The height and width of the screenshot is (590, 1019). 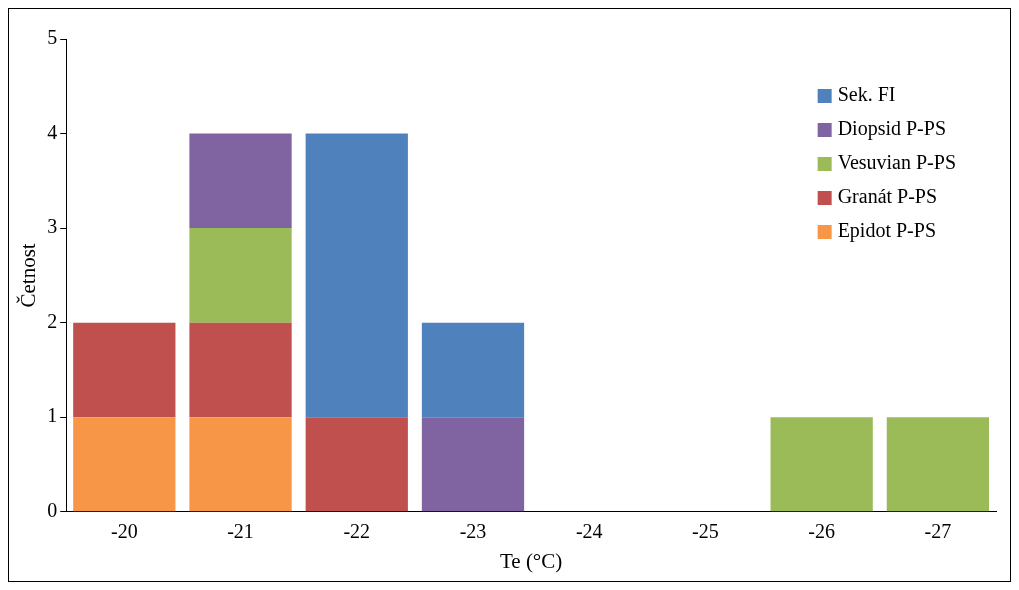 What do you see at coordinates (473, 531) in the screenshot?
I see `x-tick-label: -23` at bounding box center [473, 531].